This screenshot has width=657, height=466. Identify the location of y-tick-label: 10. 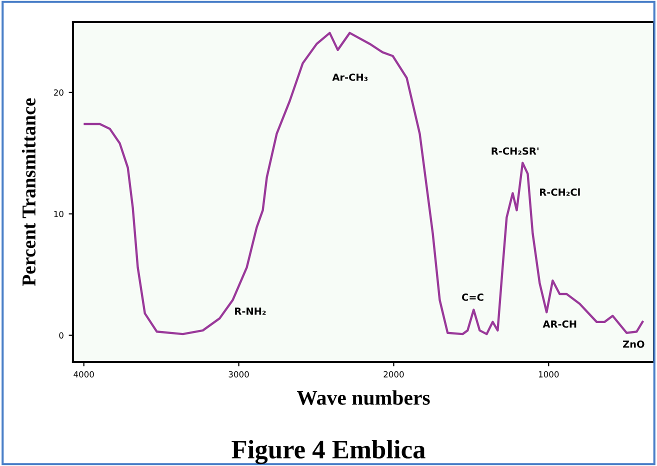
(59, 214).